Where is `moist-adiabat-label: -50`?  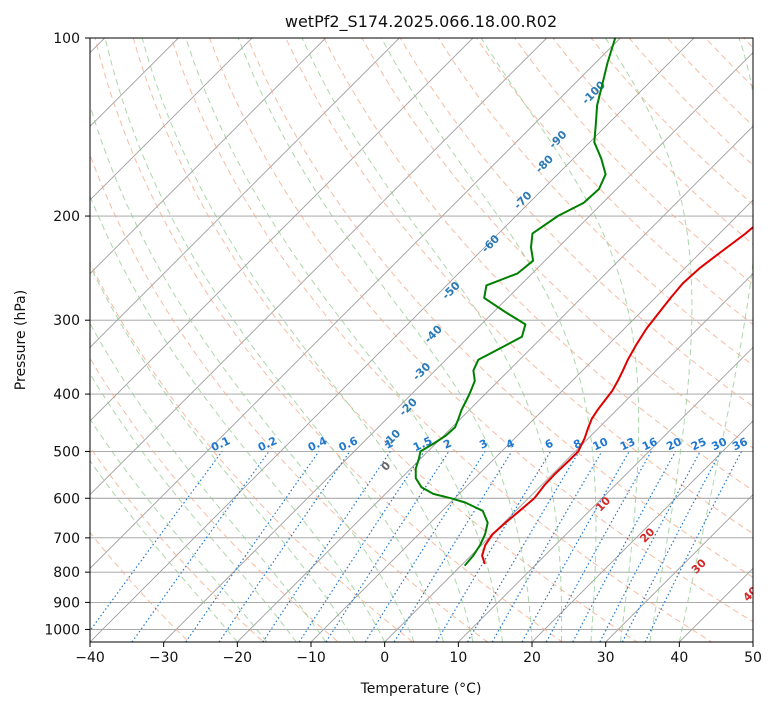 moist-adiabat-label: -50 is located at coordinates (450, 290).